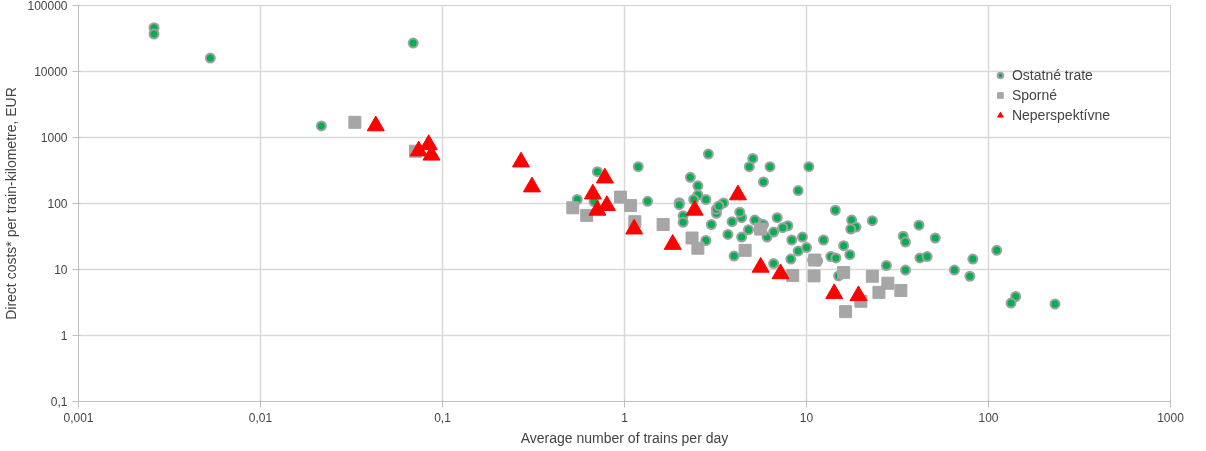 This screenshot has height=451, width=1206. Describe the element at coordinates (806, 417) in the screenshot. I see `x-tick-label: 10` at that location.